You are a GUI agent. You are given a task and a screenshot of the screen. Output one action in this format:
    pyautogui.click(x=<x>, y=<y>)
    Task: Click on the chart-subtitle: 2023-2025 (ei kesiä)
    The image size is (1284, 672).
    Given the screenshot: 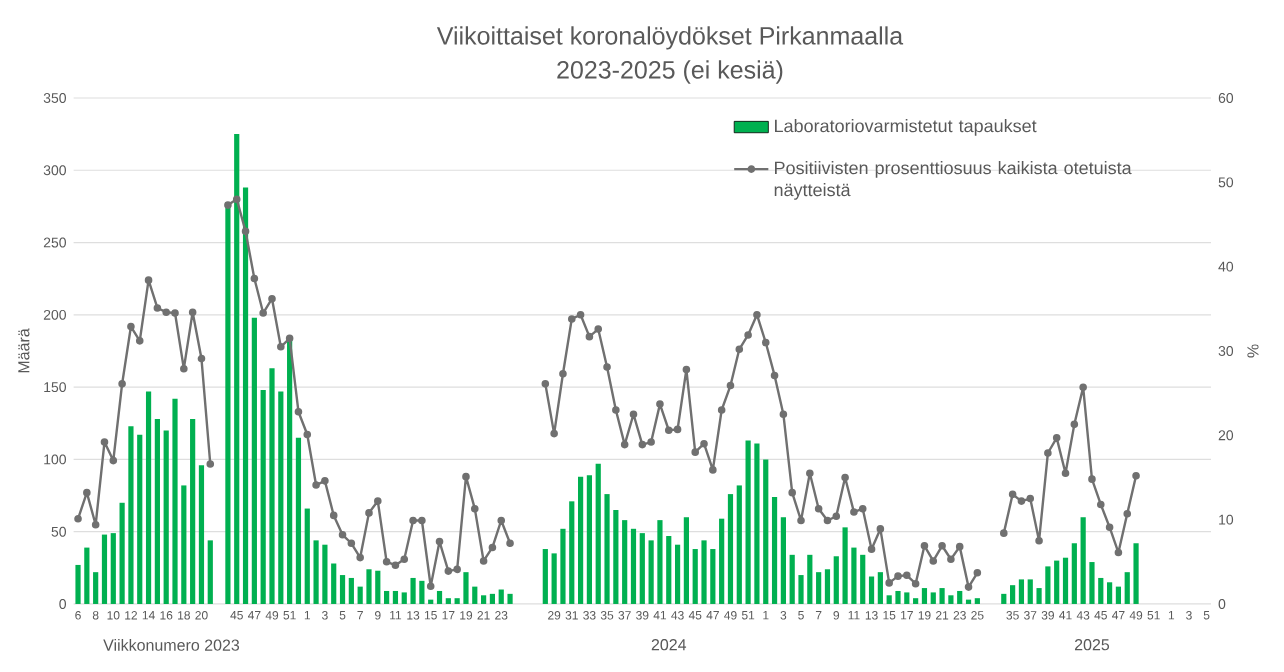 What is the action you would take?
    pyautogui.click(x=670, y=72)
    